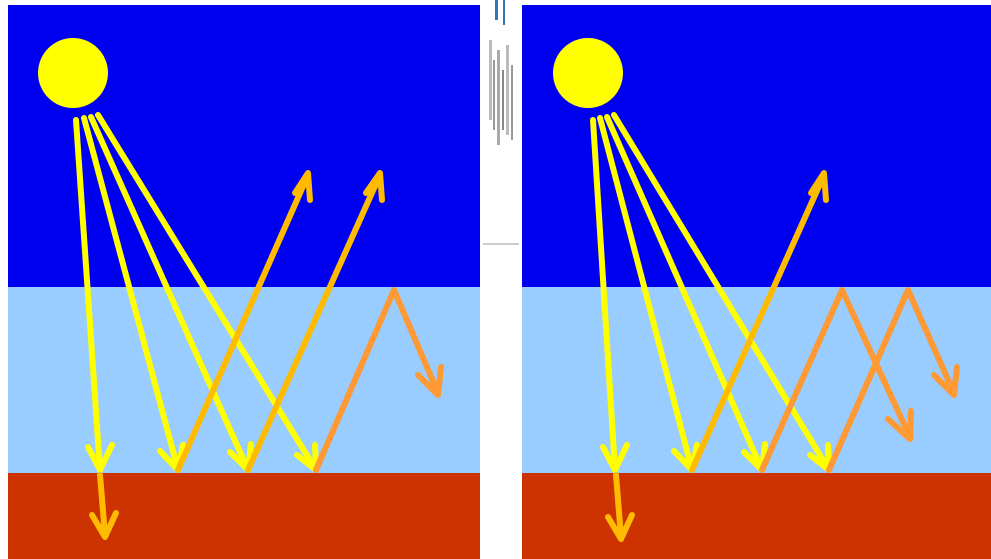 The image size is (991, 559). I want to click on background-strip, so click(501, 279).